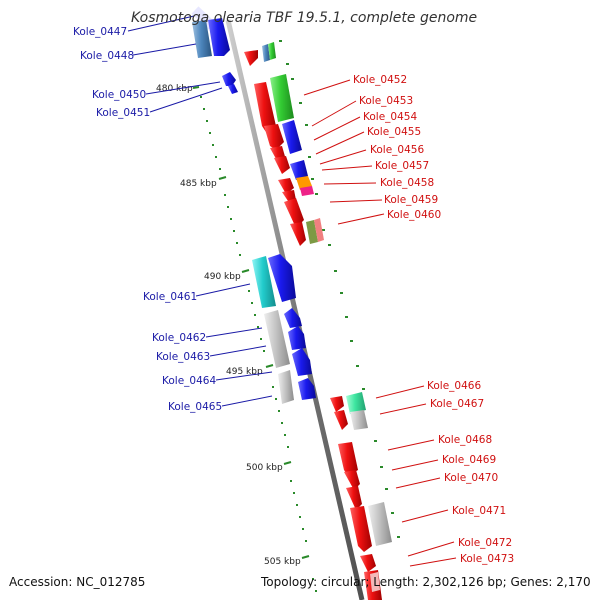  Describe the element at coordinates (244, 372) in the screenshot. I see `kbp-label-495: 495 kbp` at that location.